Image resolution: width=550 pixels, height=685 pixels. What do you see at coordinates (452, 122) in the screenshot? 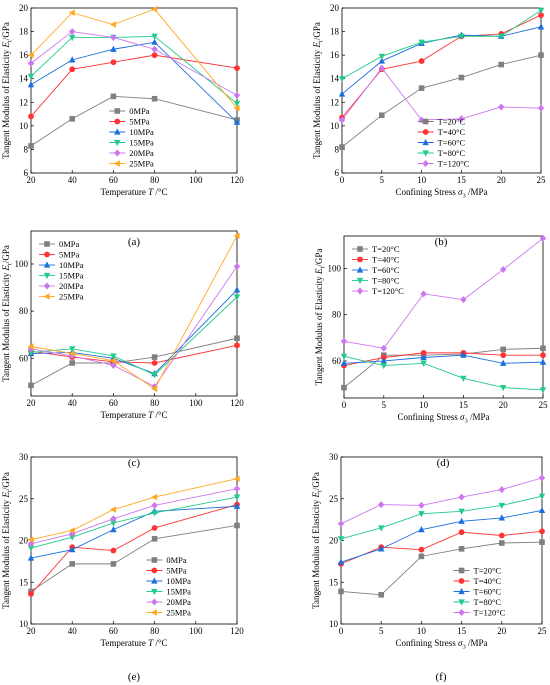
I see `legend-label: T=20°C` at bounding box center [452, 122].